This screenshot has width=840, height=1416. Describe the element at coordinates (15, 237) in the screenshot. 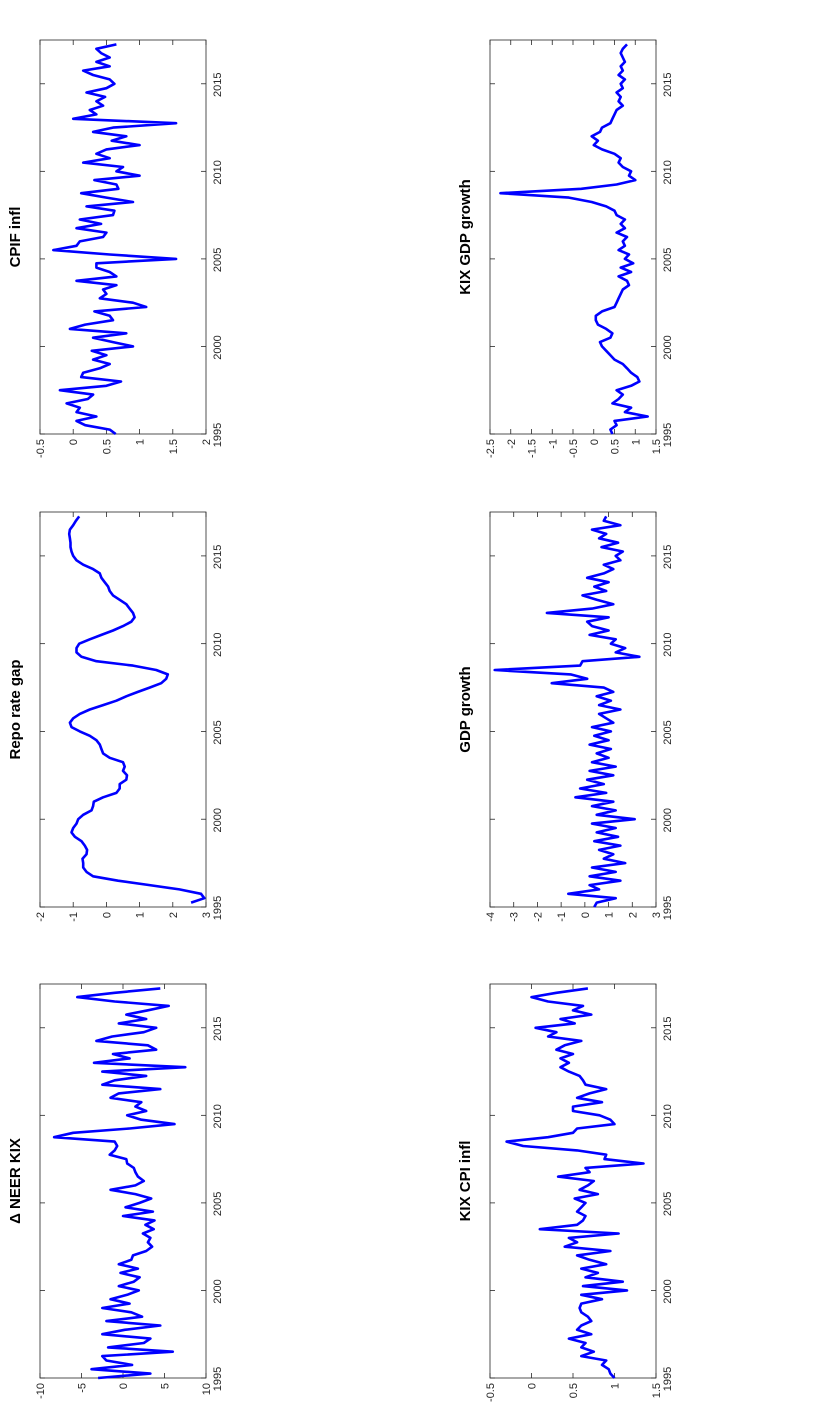

I see `chart-title: CPIF infl` at that location.